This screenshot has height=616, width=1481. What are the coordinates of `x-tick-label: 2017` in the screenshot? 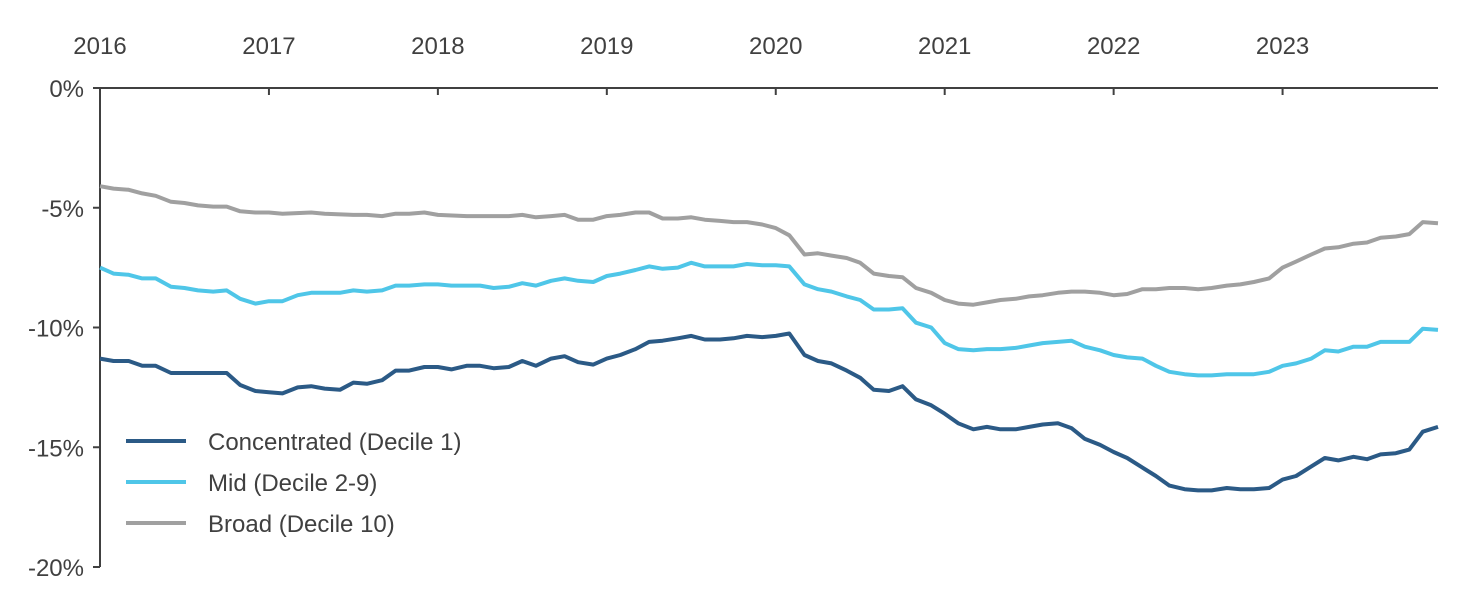 It's located at (268, 46).